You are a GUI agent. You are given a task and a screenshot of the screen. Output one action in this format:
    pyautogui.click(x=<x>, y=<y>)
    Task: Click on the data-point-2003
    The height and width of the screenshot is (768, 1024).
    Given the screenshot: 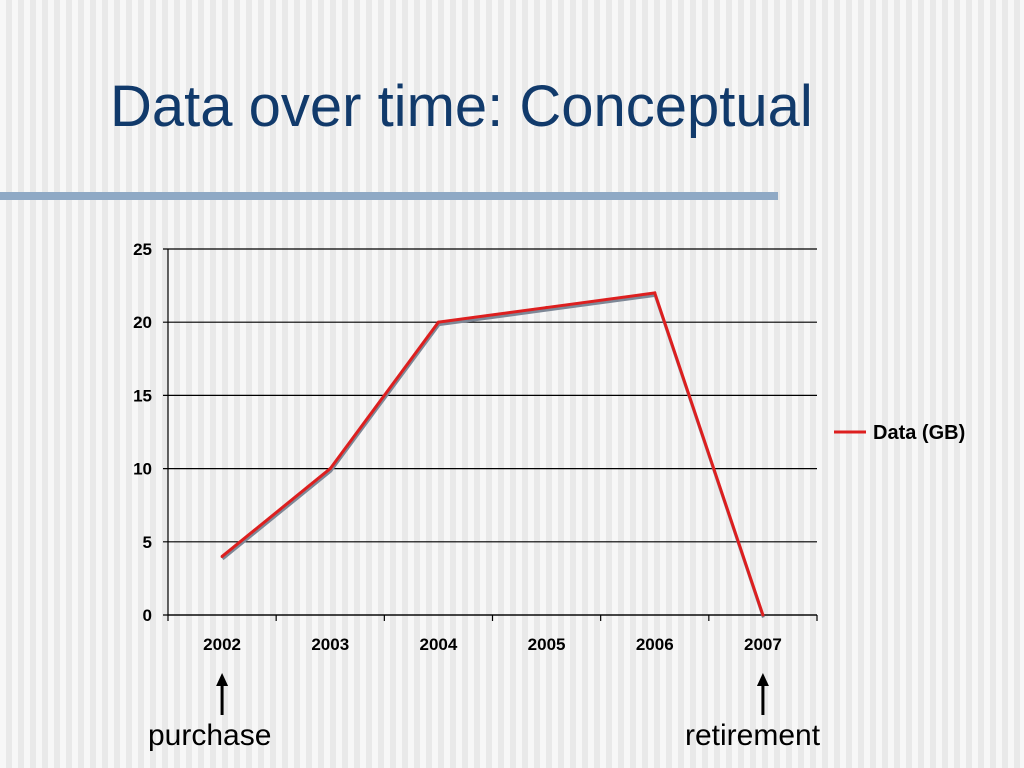 What is the action you would take?
    pyautogui.click(x=330, y=469)
    